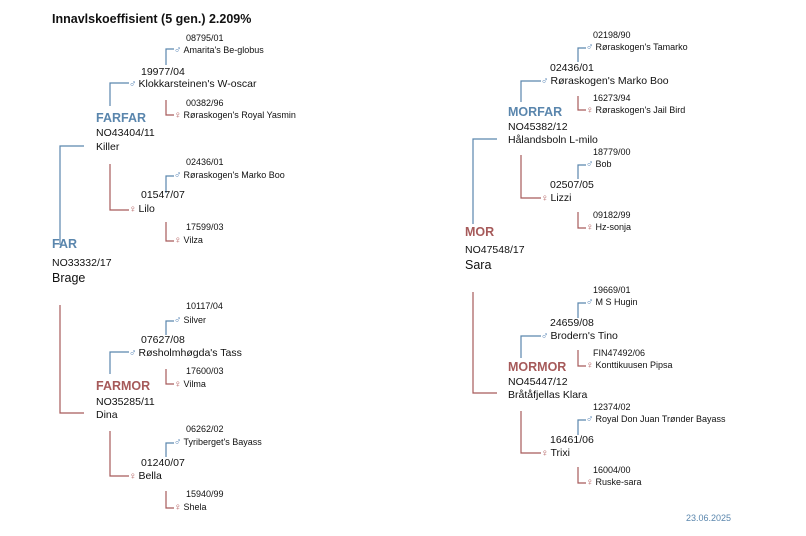 The height and width of the screenshot is (536, 806). I want to click on farfar-to-dam-line, so click(119, 187).